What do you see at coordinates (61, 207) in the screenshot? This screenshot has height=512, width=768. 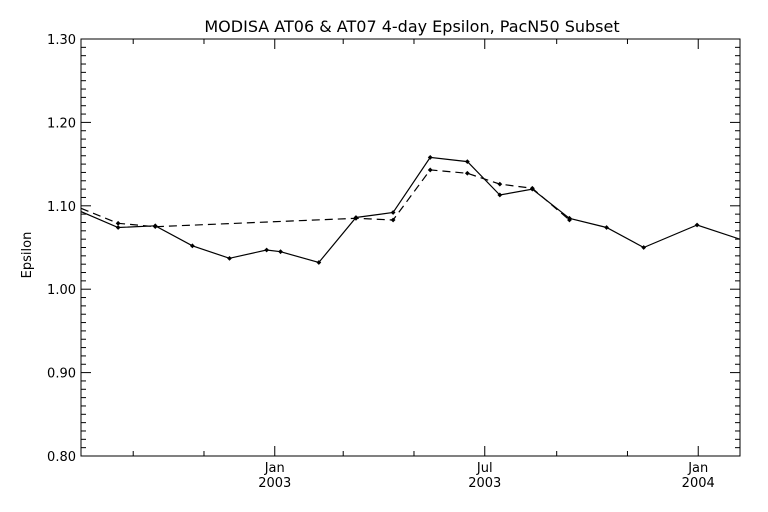 I see `y-tick-label: 1.10` at bounding box center [61, 207].